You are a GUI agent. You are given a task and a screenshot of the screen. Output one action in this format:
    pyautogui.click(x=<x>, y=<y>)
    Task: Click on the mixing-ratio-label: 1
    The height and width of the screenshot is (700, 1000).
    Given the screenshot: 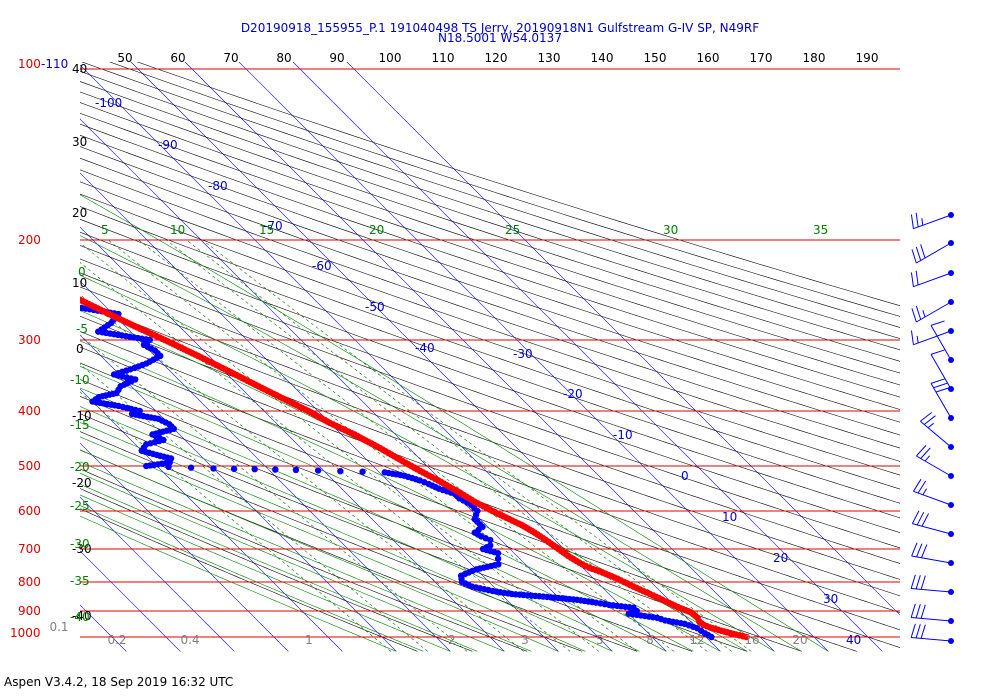 What is the action you would take?
    pyautogui.click(x=309, y=640)
    